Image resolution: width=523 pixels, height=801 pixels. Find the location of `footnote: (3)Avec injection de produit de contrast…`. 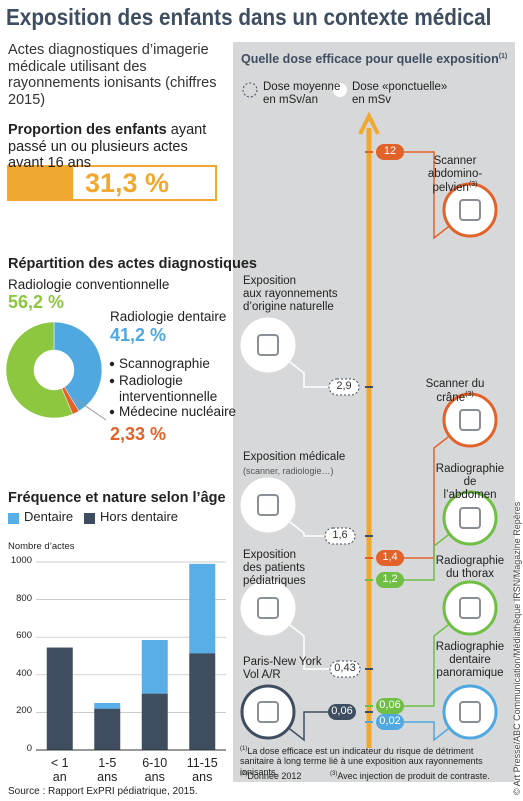

footnote: (3)Avec injection de produit de contrast… is located at coordinates (426, 776).